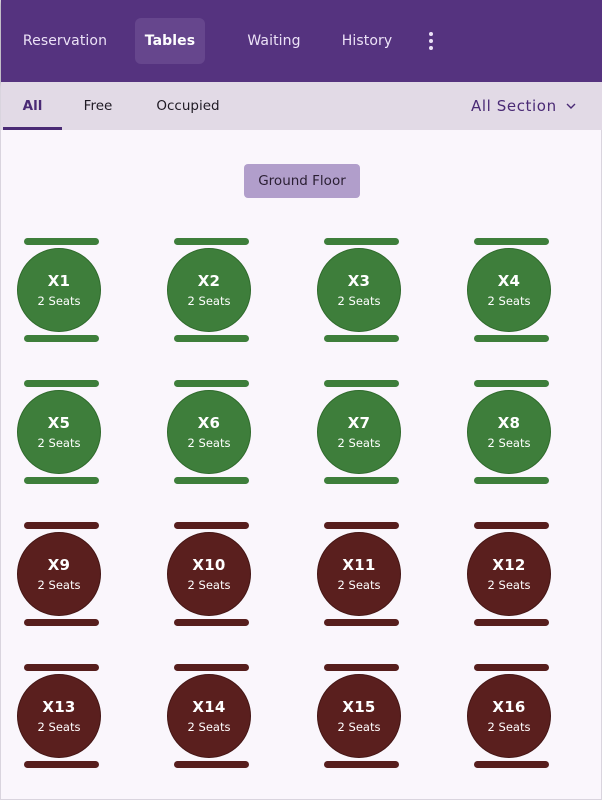  I want to click on table-card: X16 2 Seats, so click(512, 718).